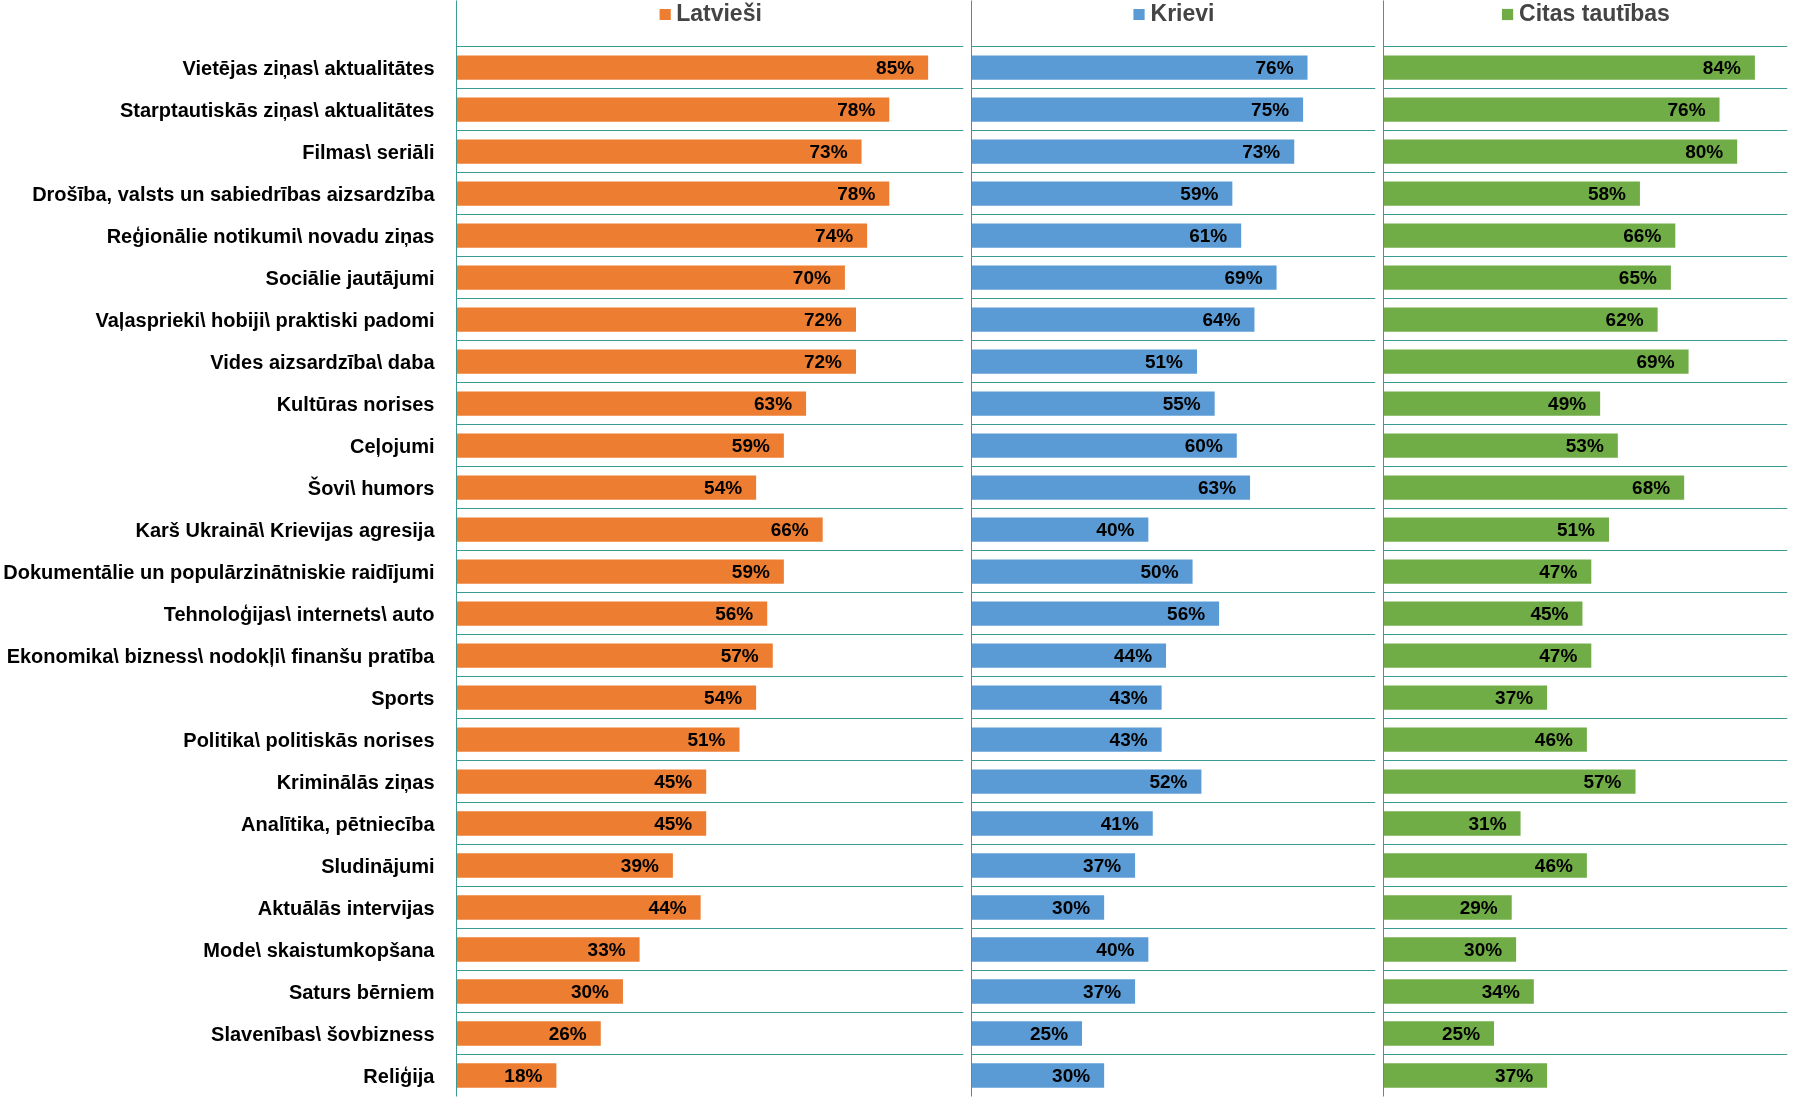  What do you see at coordinates (309, 739) in the screenshot?
I see `y-tick-label: Politika\ politiskās norises` at bounding box center [309, 739].